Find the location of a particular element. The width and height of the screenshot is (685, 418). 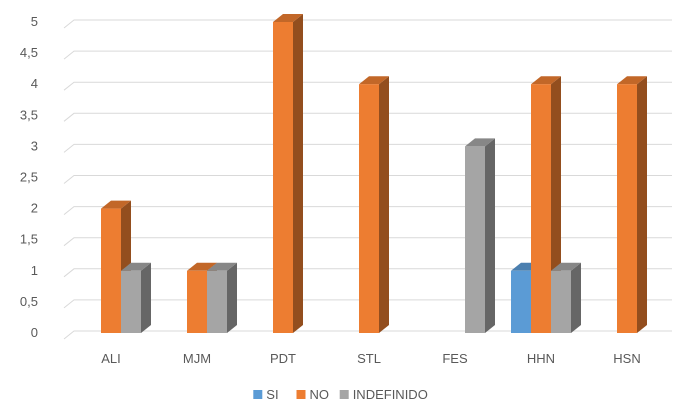

legend-item-si: SI is located at coordinates (266, 394).